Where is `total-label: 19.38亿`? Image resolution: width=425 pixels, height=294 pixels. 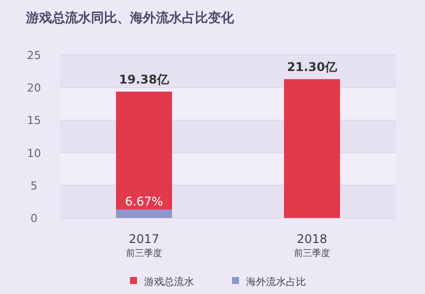 total-label: 19.38亿 is located at coordinates (144, 79).